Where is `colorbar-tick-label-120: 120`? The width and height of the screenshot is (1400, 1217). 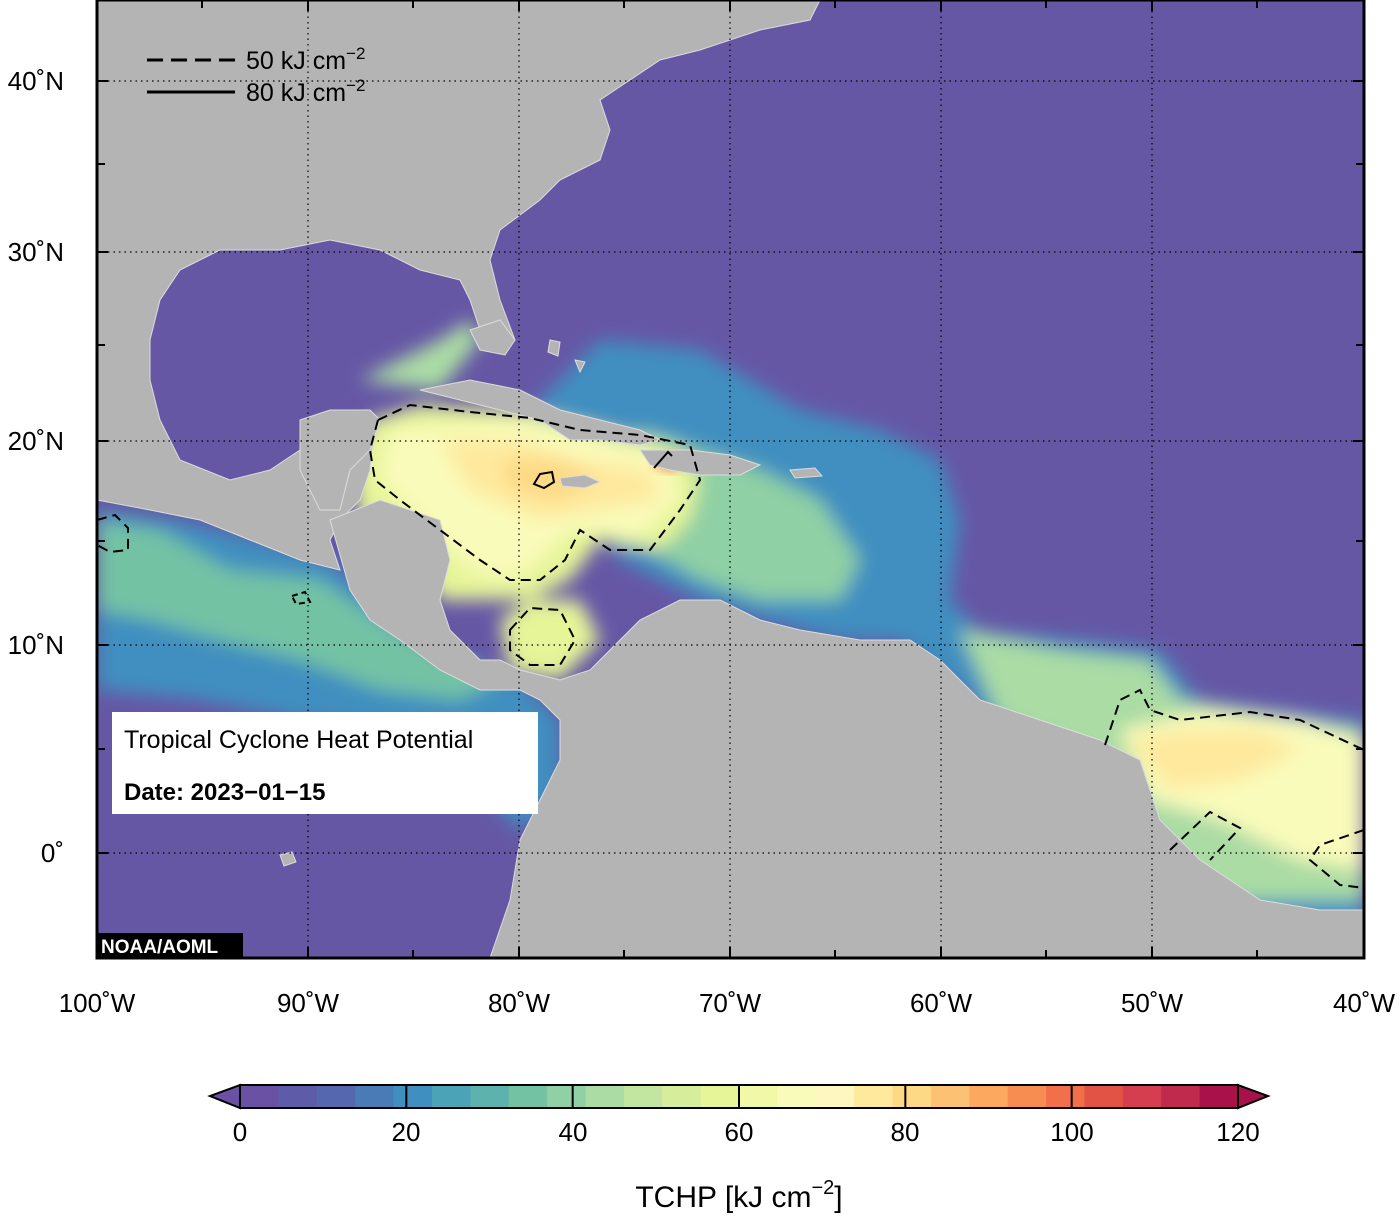 colorbar-tick-label-120: 120 is located at coordinates (1237, 1132).